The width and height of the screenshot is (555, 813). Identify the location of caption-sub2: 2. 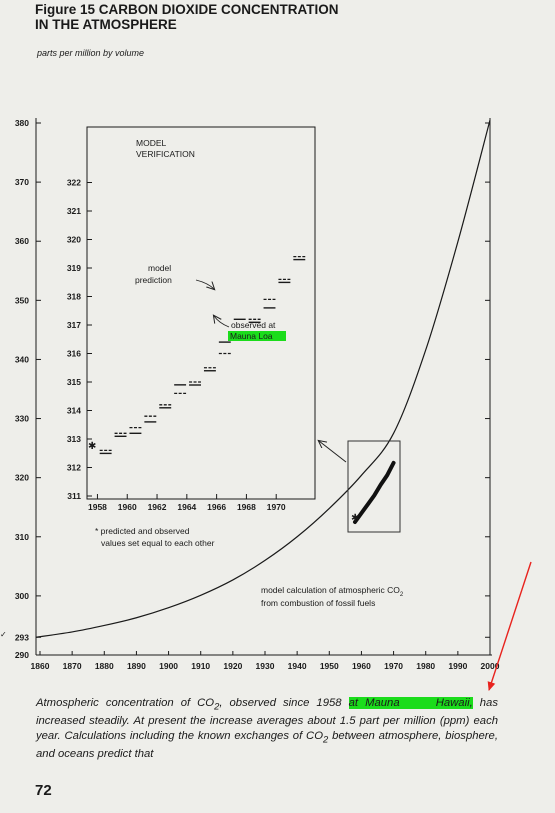
(326, 738).